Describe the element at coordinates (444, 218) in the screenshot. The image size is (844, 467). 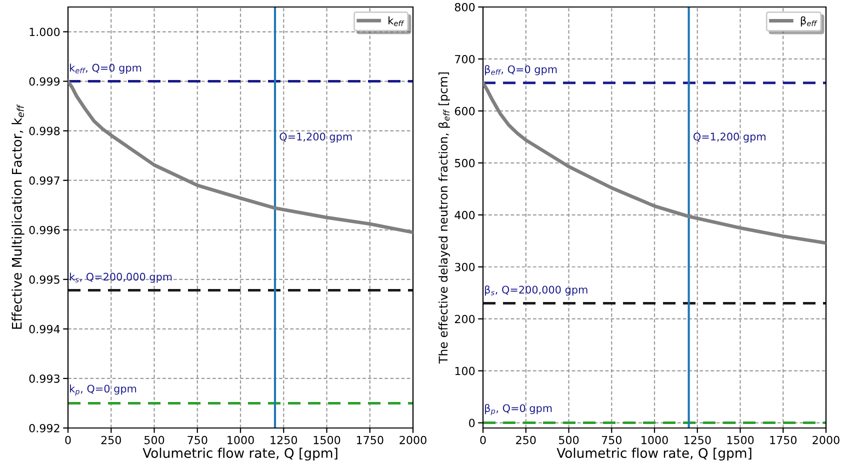
I see `y-axis-title: The effective delayed neutron fraction, β$_{eff}$ [pcm]` at that location.